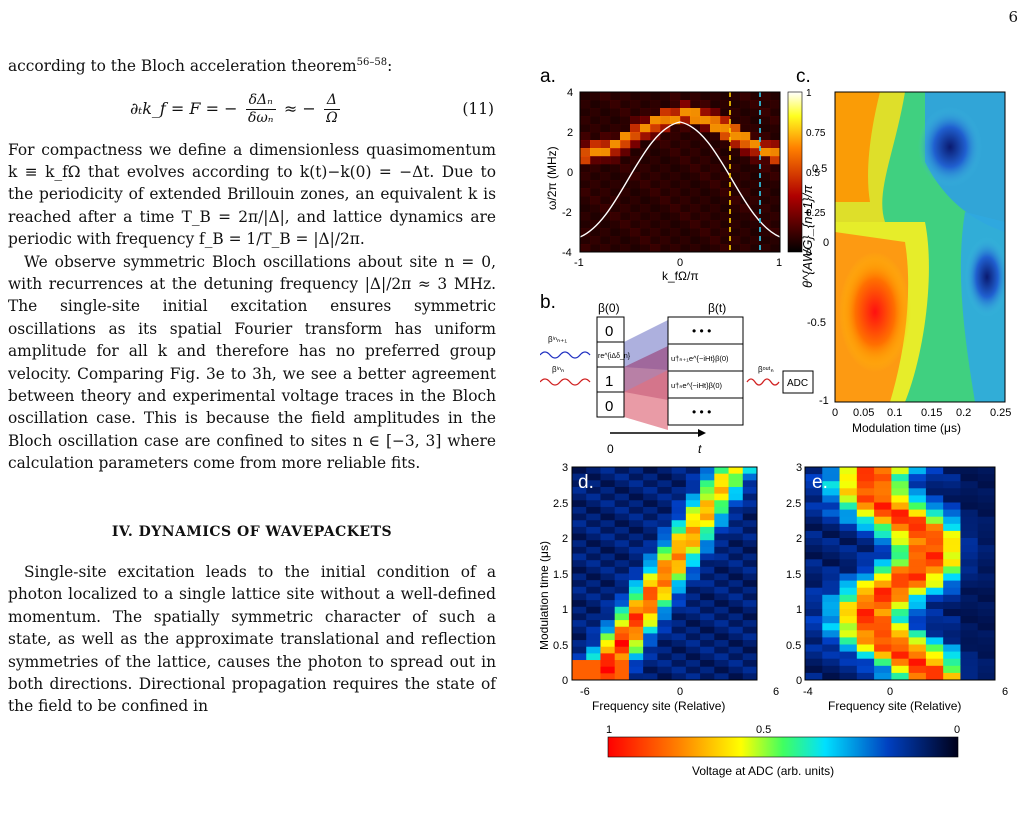  I want to click on section-heading: IV. DYNAMICS OF WAVEPACKETS, so click(252, 531).